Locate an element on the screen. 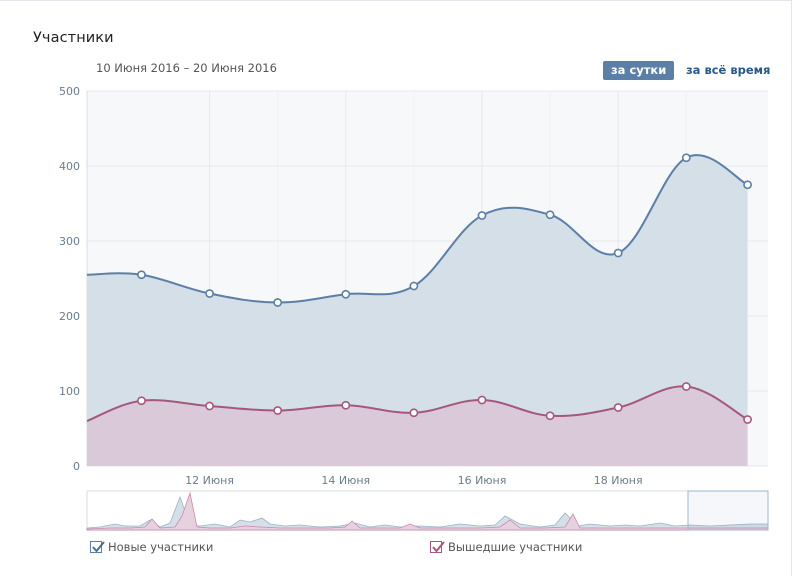 The height and width of the screenshot is (577, 793). y-tick-label: 100 is located at coordinates (69, 391).